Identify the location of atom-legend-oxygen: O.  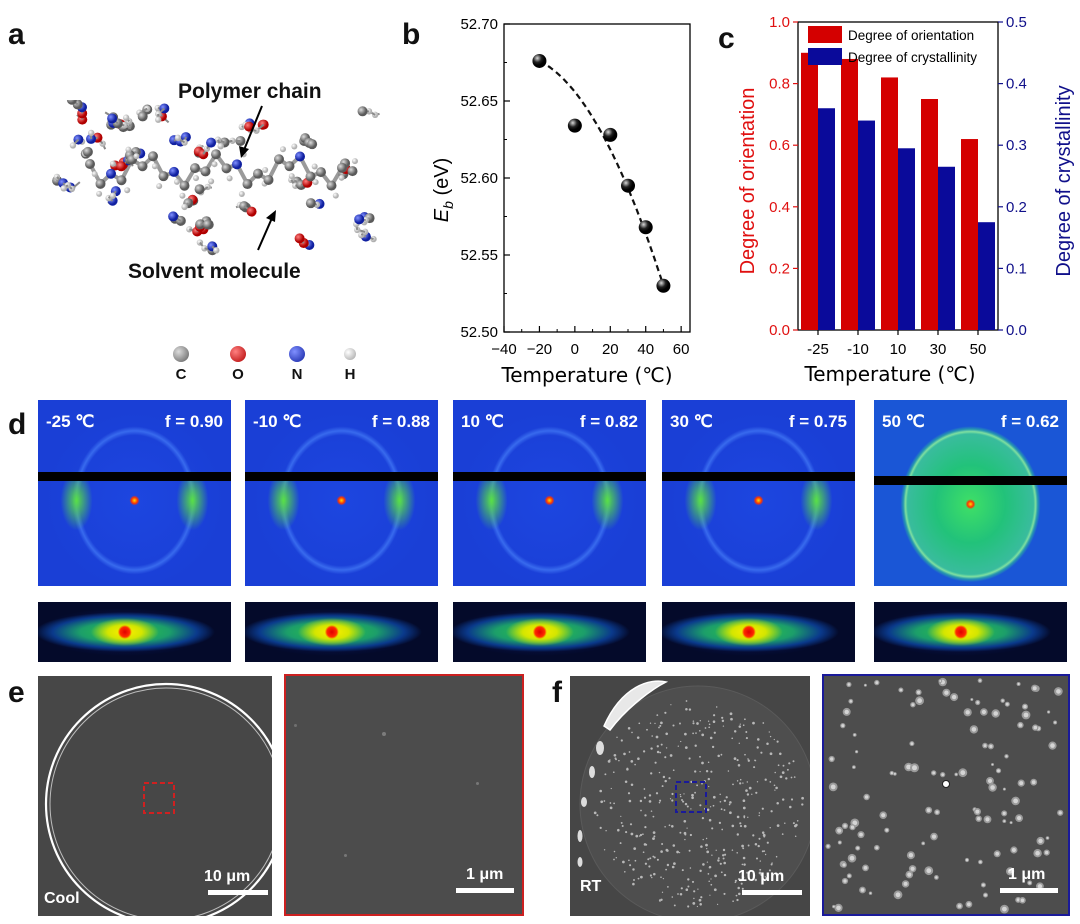
(238, 364).